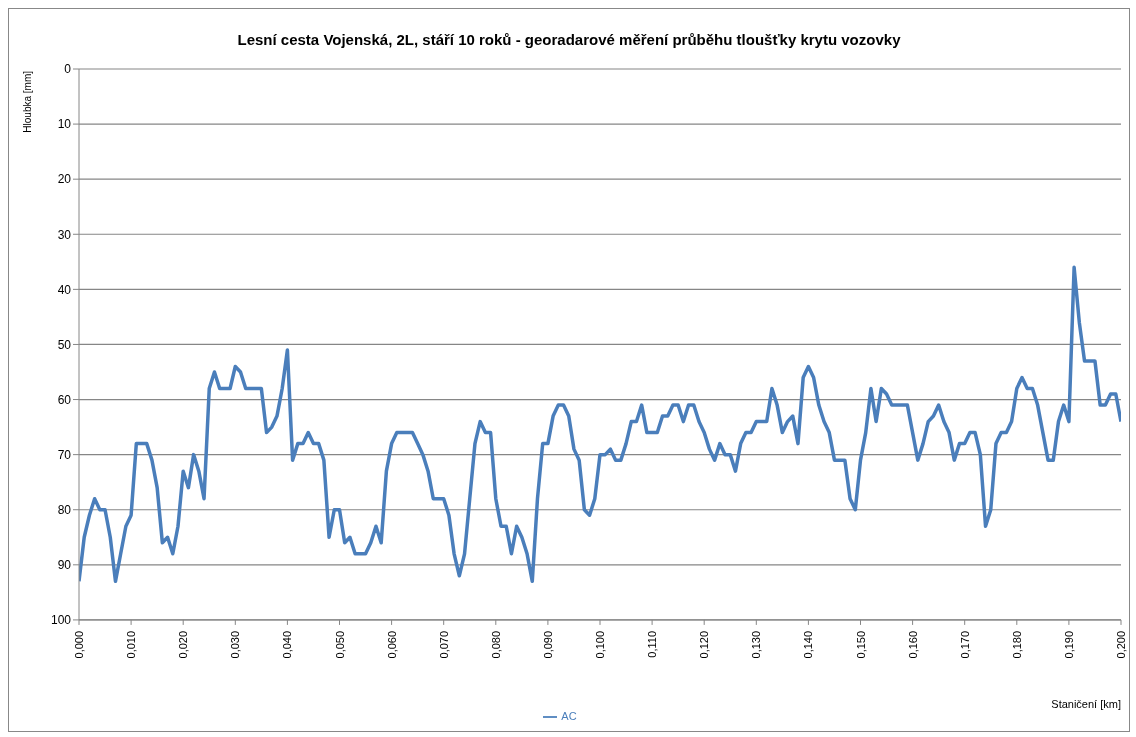  I want to click on x-tick-label: 0,120, so click(704, 644).